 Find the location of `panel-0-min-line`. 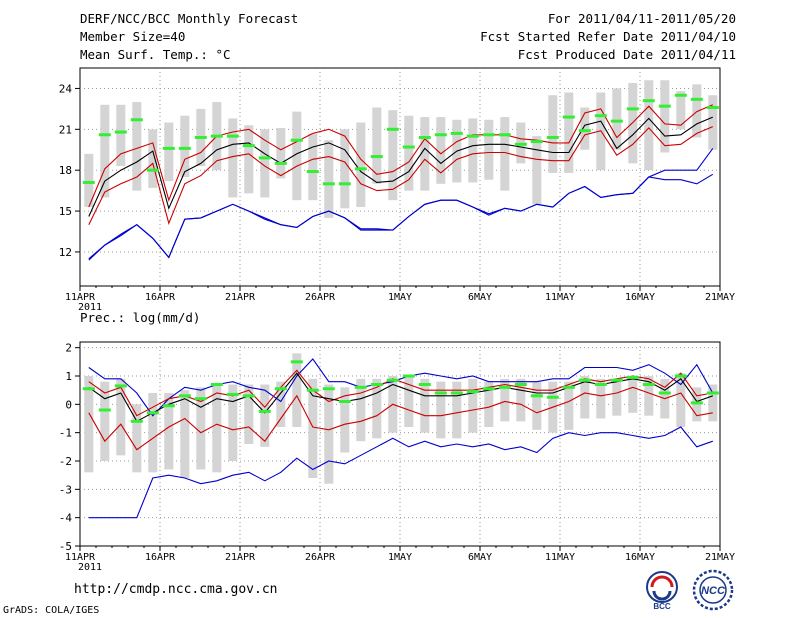

panel-0-min-line is located at coordinates (401, 204).